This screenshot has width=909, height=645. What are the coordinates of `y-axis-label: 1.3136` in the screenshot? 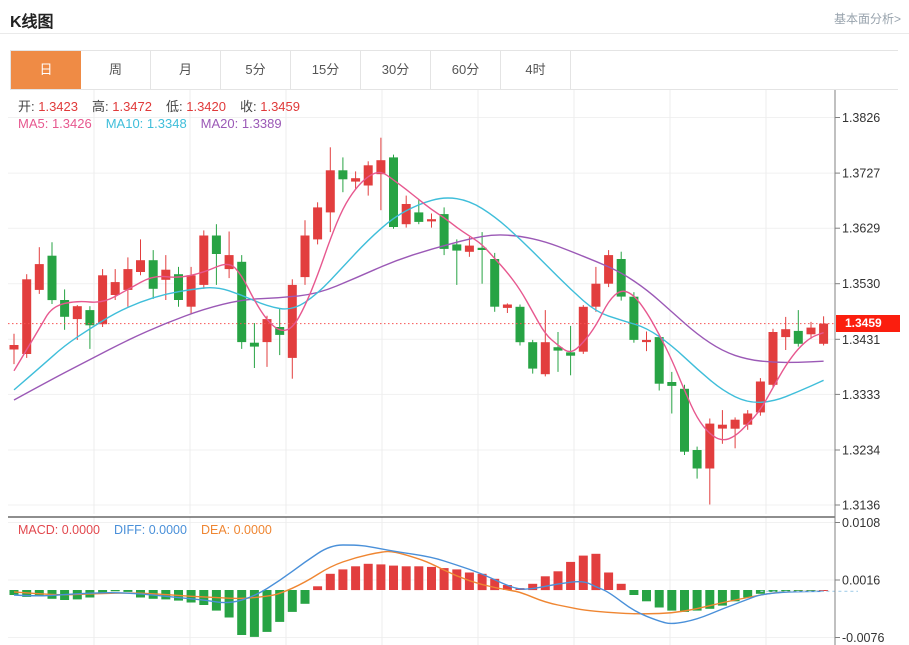 It's located at (861, 506).